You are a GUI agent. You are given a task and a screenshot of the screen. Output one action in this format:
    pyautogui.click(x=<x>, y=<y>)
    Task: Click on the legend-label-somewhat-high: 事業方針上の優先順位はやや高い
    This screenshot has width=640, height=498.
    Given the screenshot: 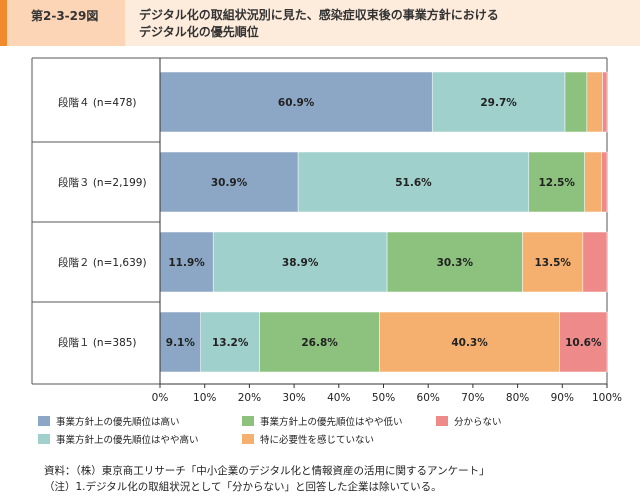 What is the action you would take?
    pyautogui.click(x=127, y=440)
    